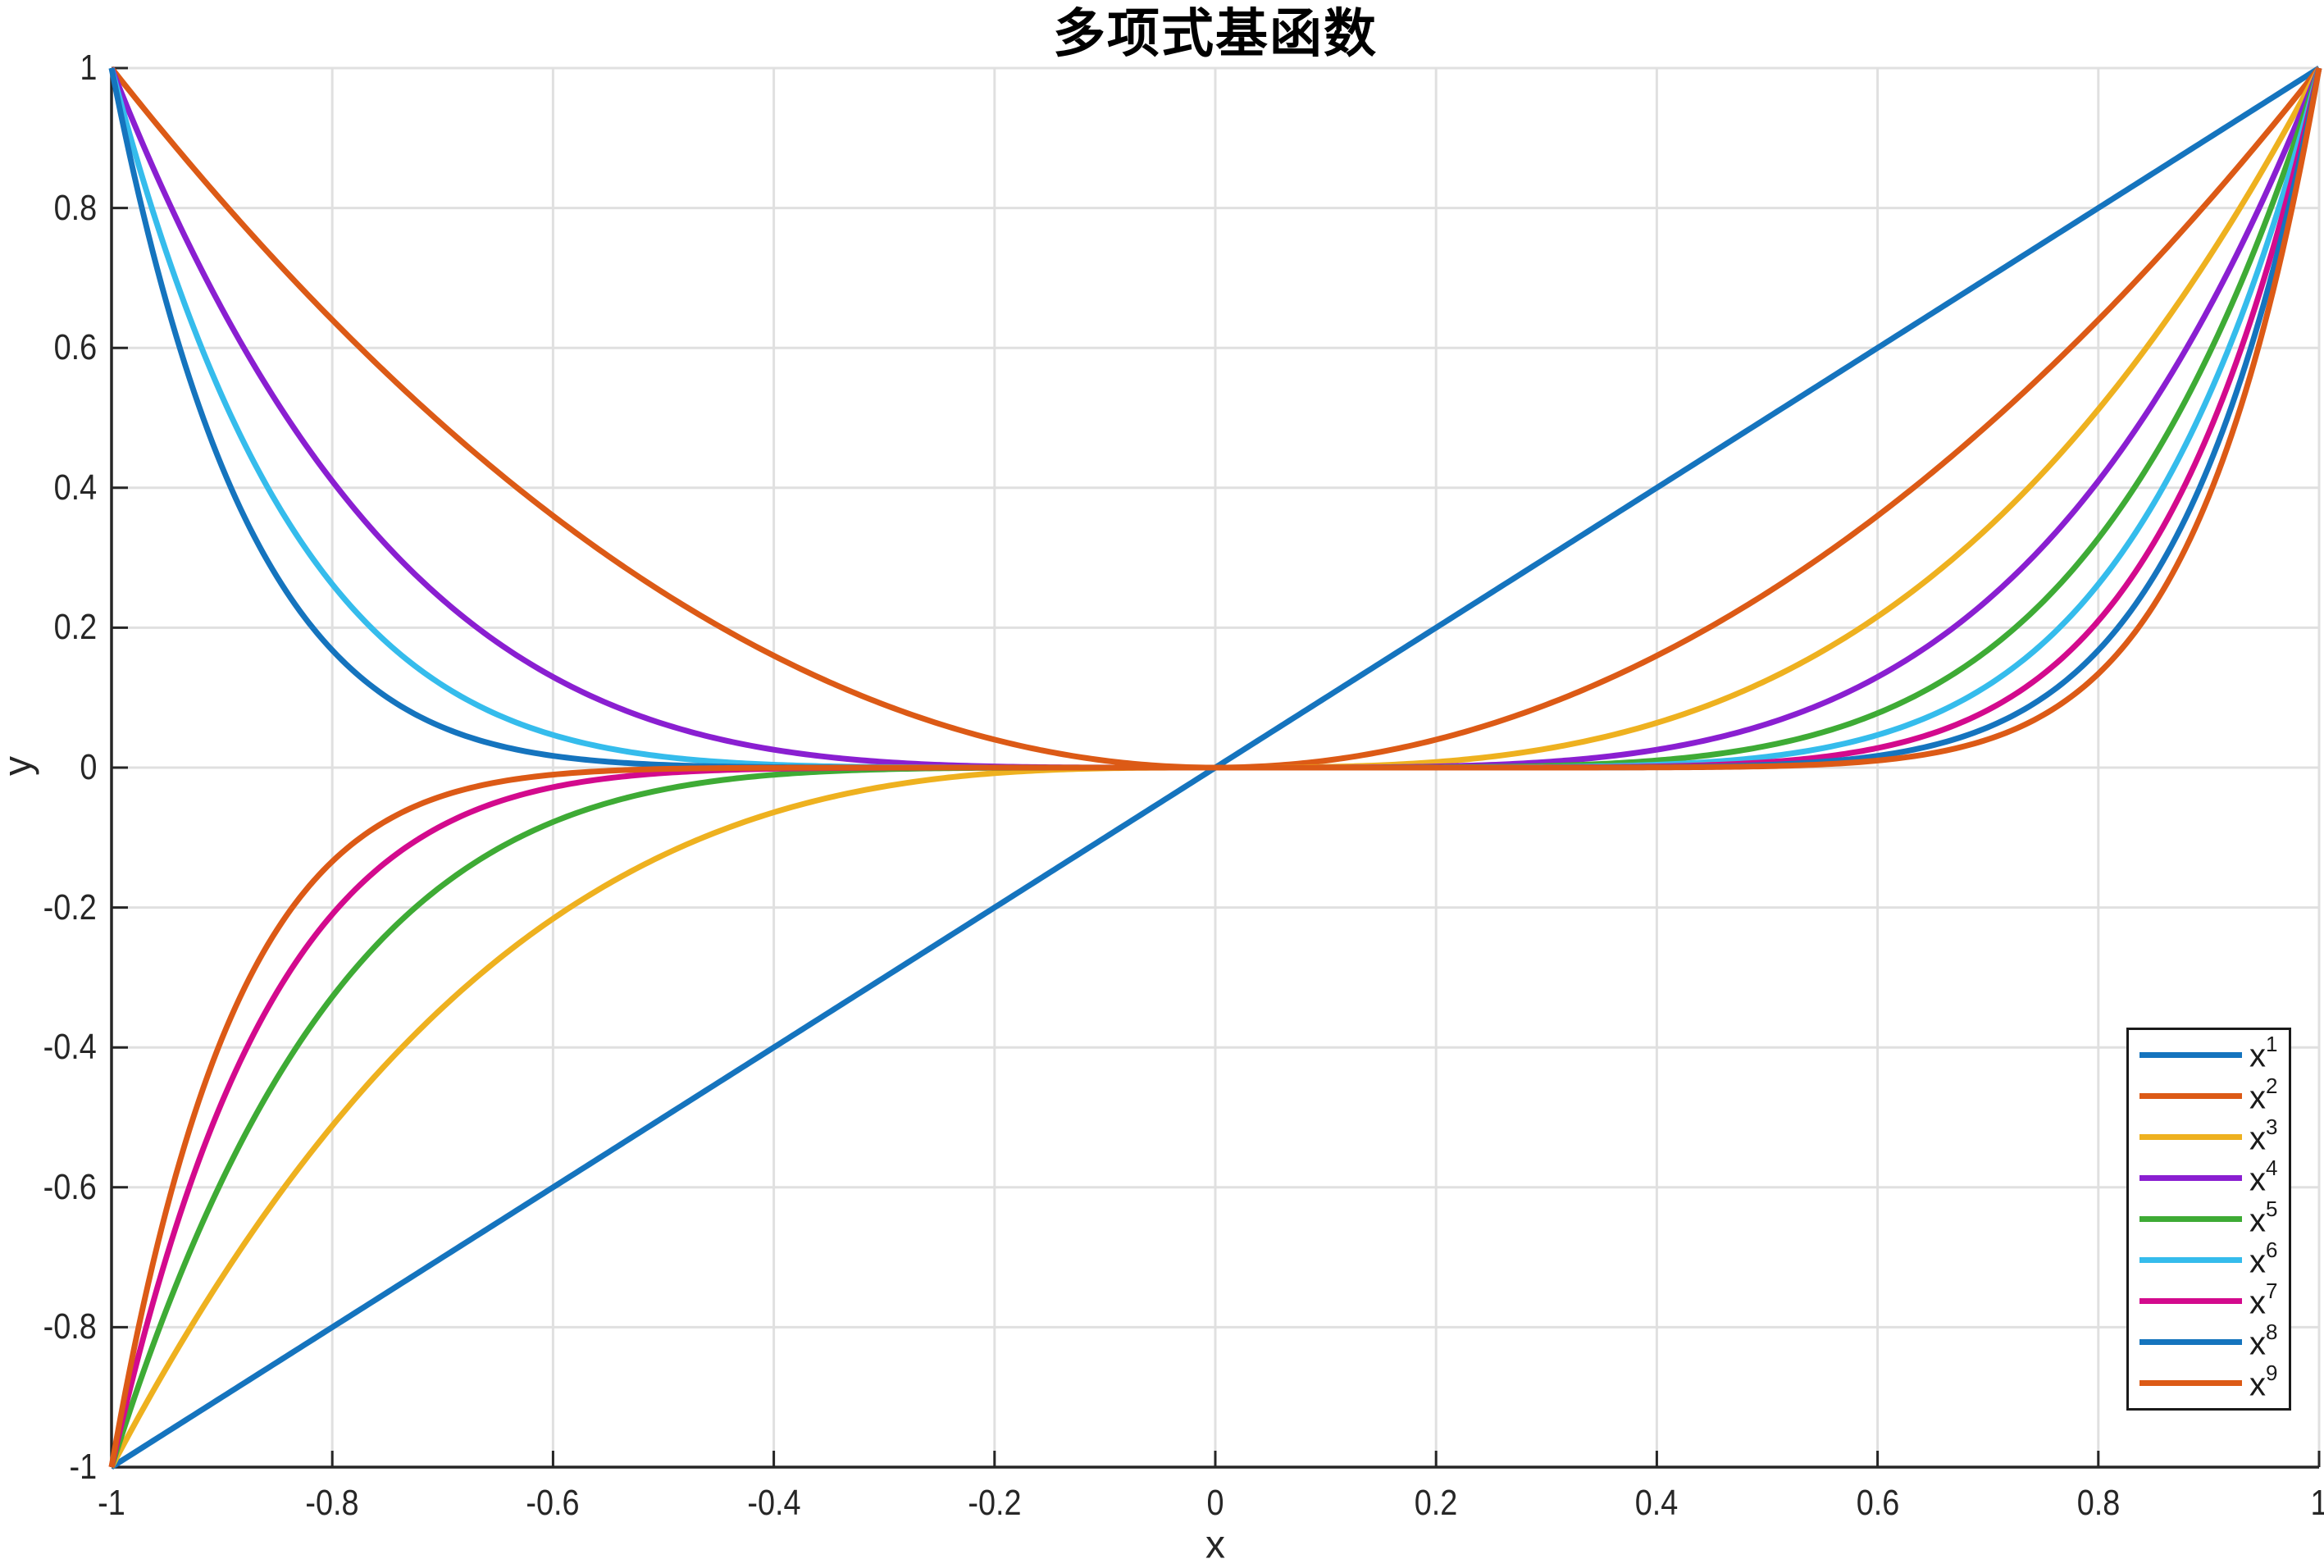 This screenshot has height=1568, width=2324. Describe the element at coordinates (88, 68) in the screenshot. I see `y-tick-label: 1` at that location.